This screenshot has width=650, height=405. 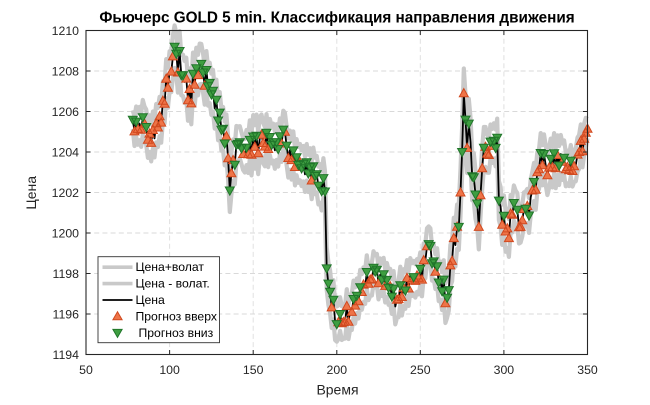 What do you see at coordinates (66, 233) in the screenshot?
I see `svg-text: 1200` at bounding box center [66, 233].